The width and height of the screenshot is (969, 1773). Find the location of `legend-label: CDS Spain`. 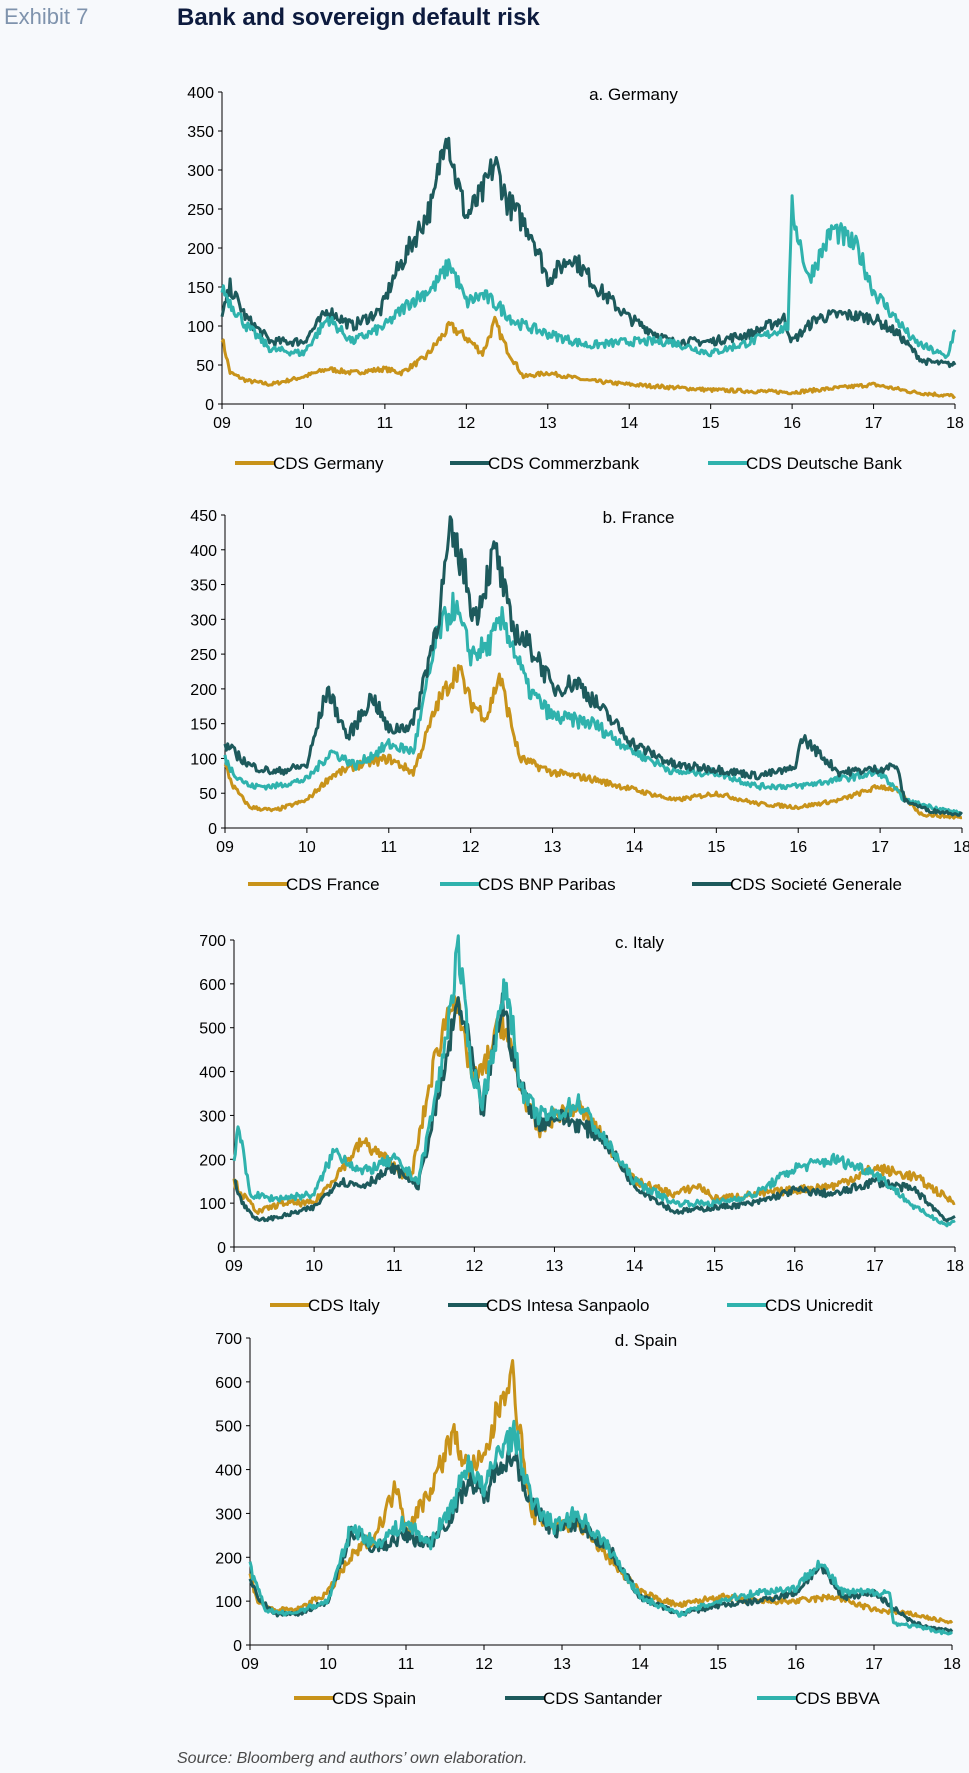

legend-label: CDS Spain is located at coordinates (374, 1698).